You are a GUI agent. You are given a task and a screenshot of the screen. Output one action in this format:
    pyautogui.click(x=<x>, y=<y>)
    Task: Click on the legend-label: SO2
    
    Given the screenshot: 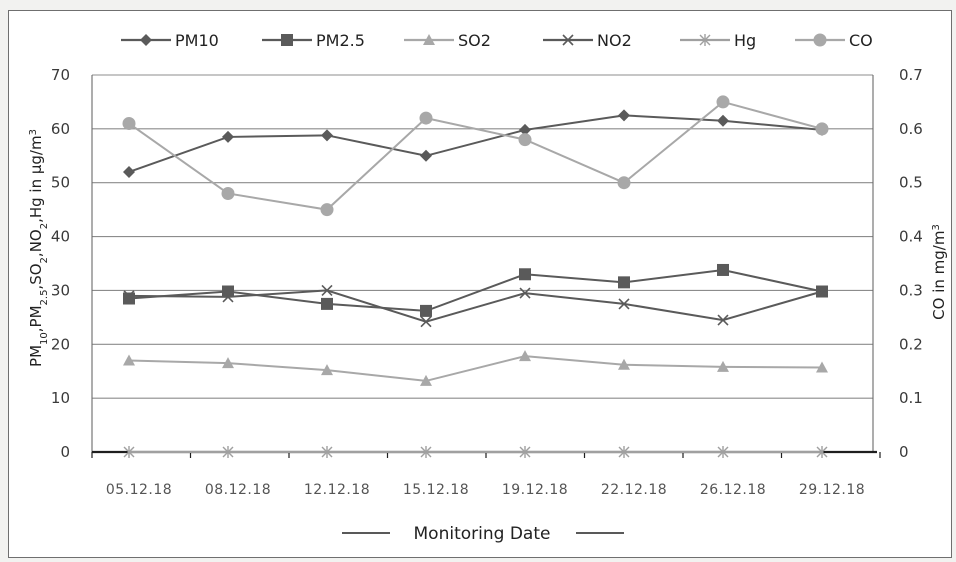 What is the action you would take?
    pyautogui.click(x=474, y=40)
    